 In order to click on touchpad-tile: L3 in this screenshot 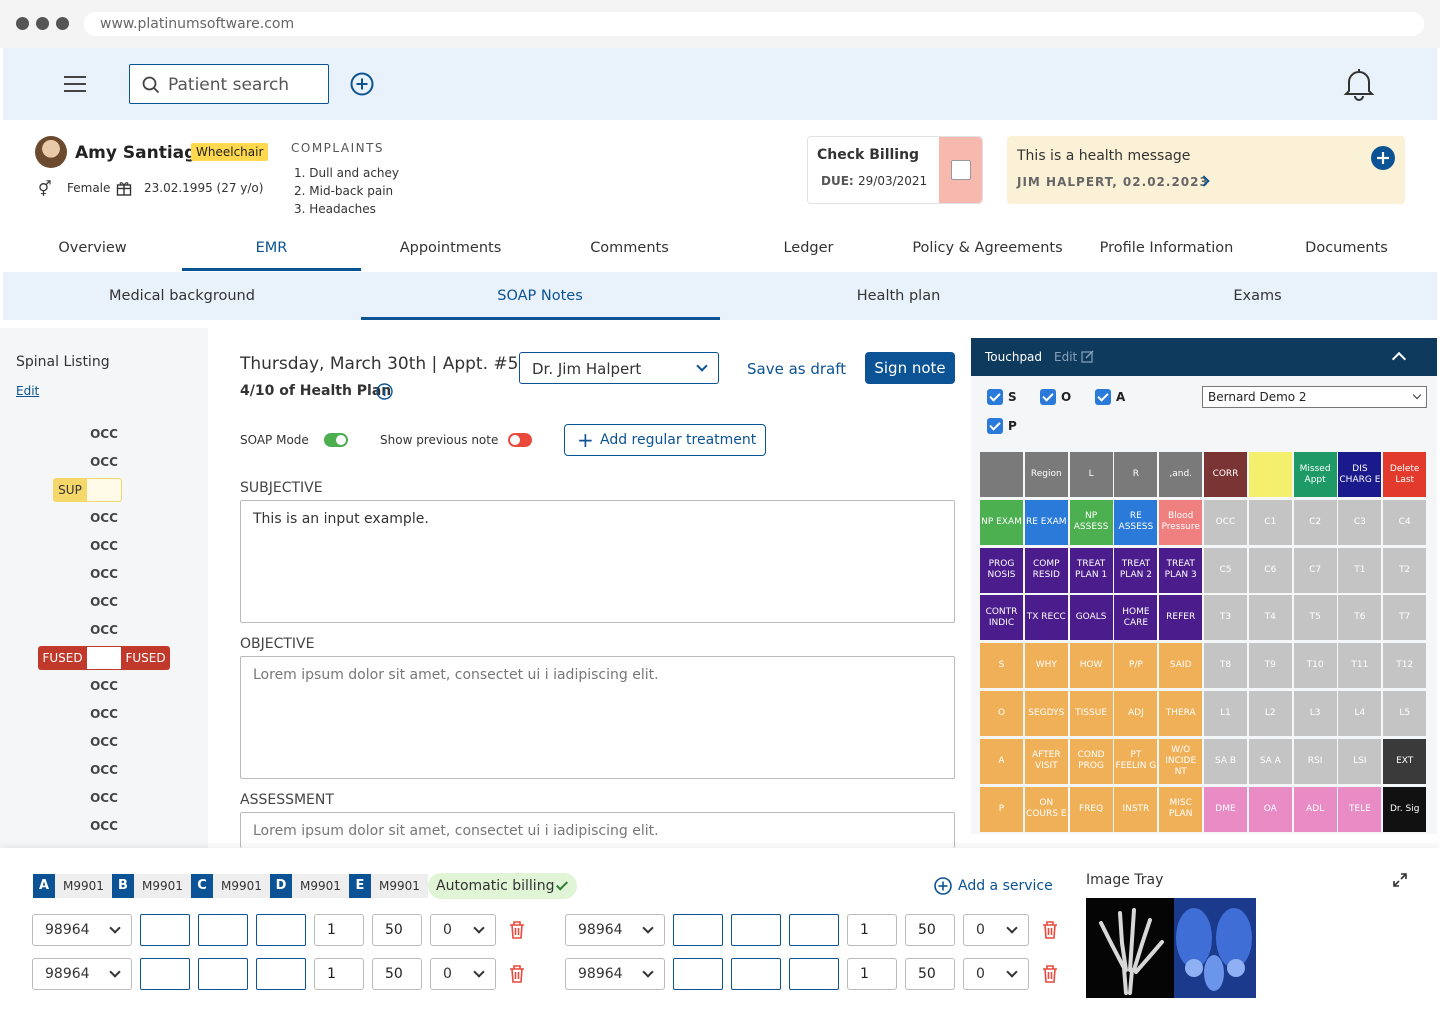, I will do `click(1315, 713)`.